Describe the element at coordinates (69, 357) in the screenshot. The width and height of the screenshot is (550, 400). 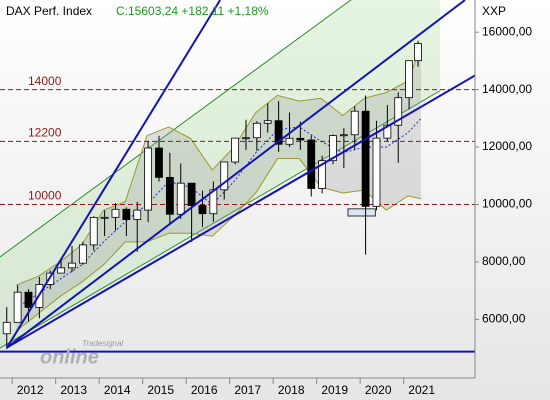
I see `watermark: online` at that location.